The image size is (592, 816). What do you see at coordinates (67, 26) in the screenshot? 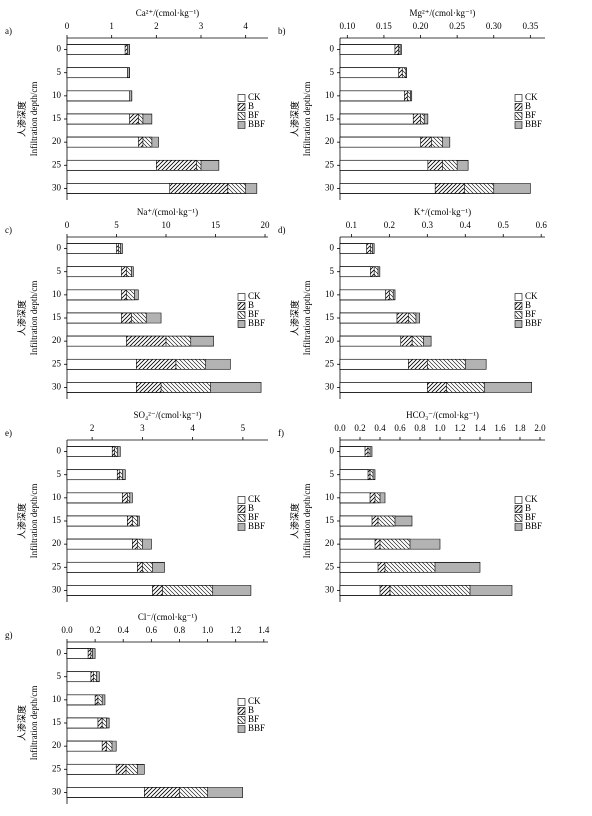
I see `x-tick-label: 0` at bounding box center [67, 26].